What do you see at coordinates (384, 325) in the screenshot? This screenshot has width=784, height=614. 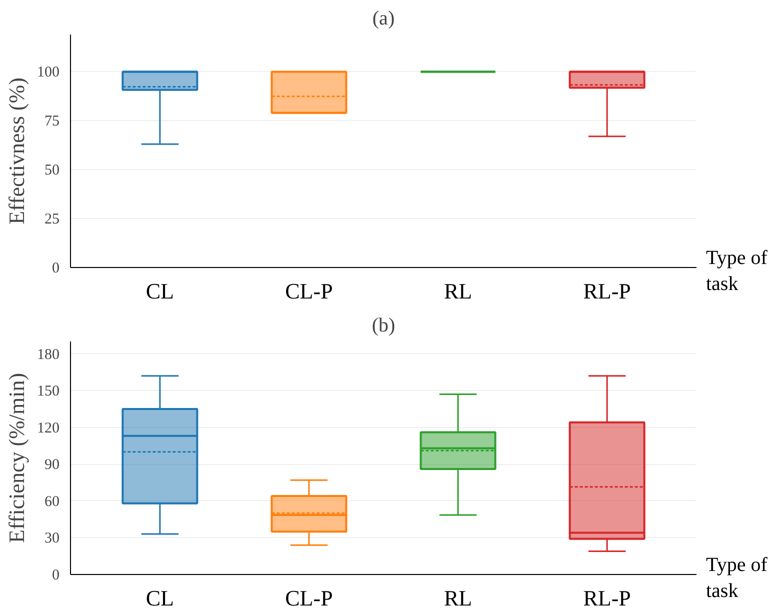 I see `chart-title: (b)` at bounding box center [384, 325].